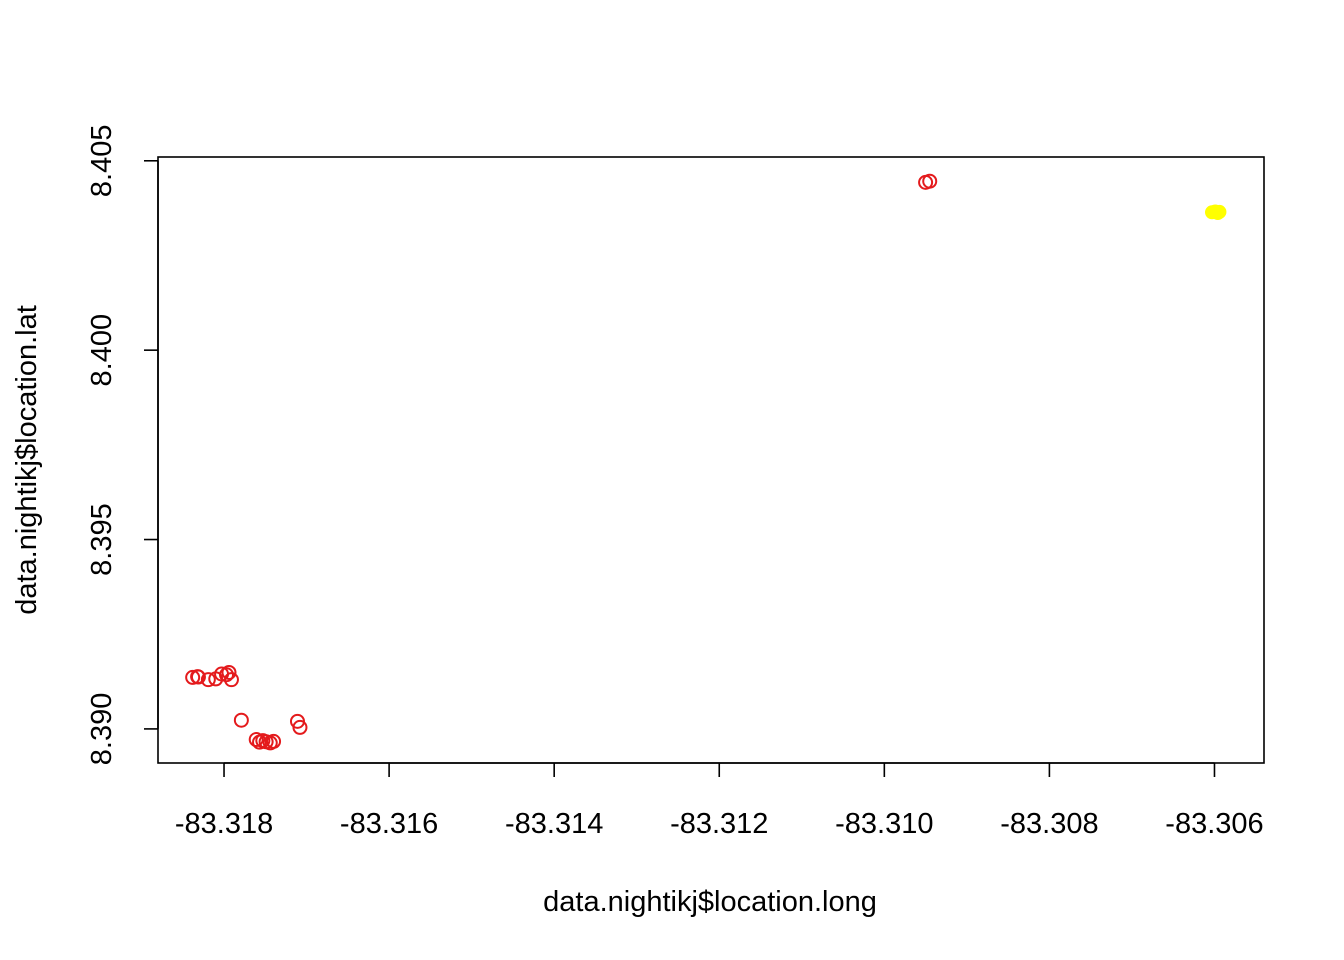  Describe the element at coordinates (102, 729) in the screenshot. I see `y-tick-label: 8.390` at that location.